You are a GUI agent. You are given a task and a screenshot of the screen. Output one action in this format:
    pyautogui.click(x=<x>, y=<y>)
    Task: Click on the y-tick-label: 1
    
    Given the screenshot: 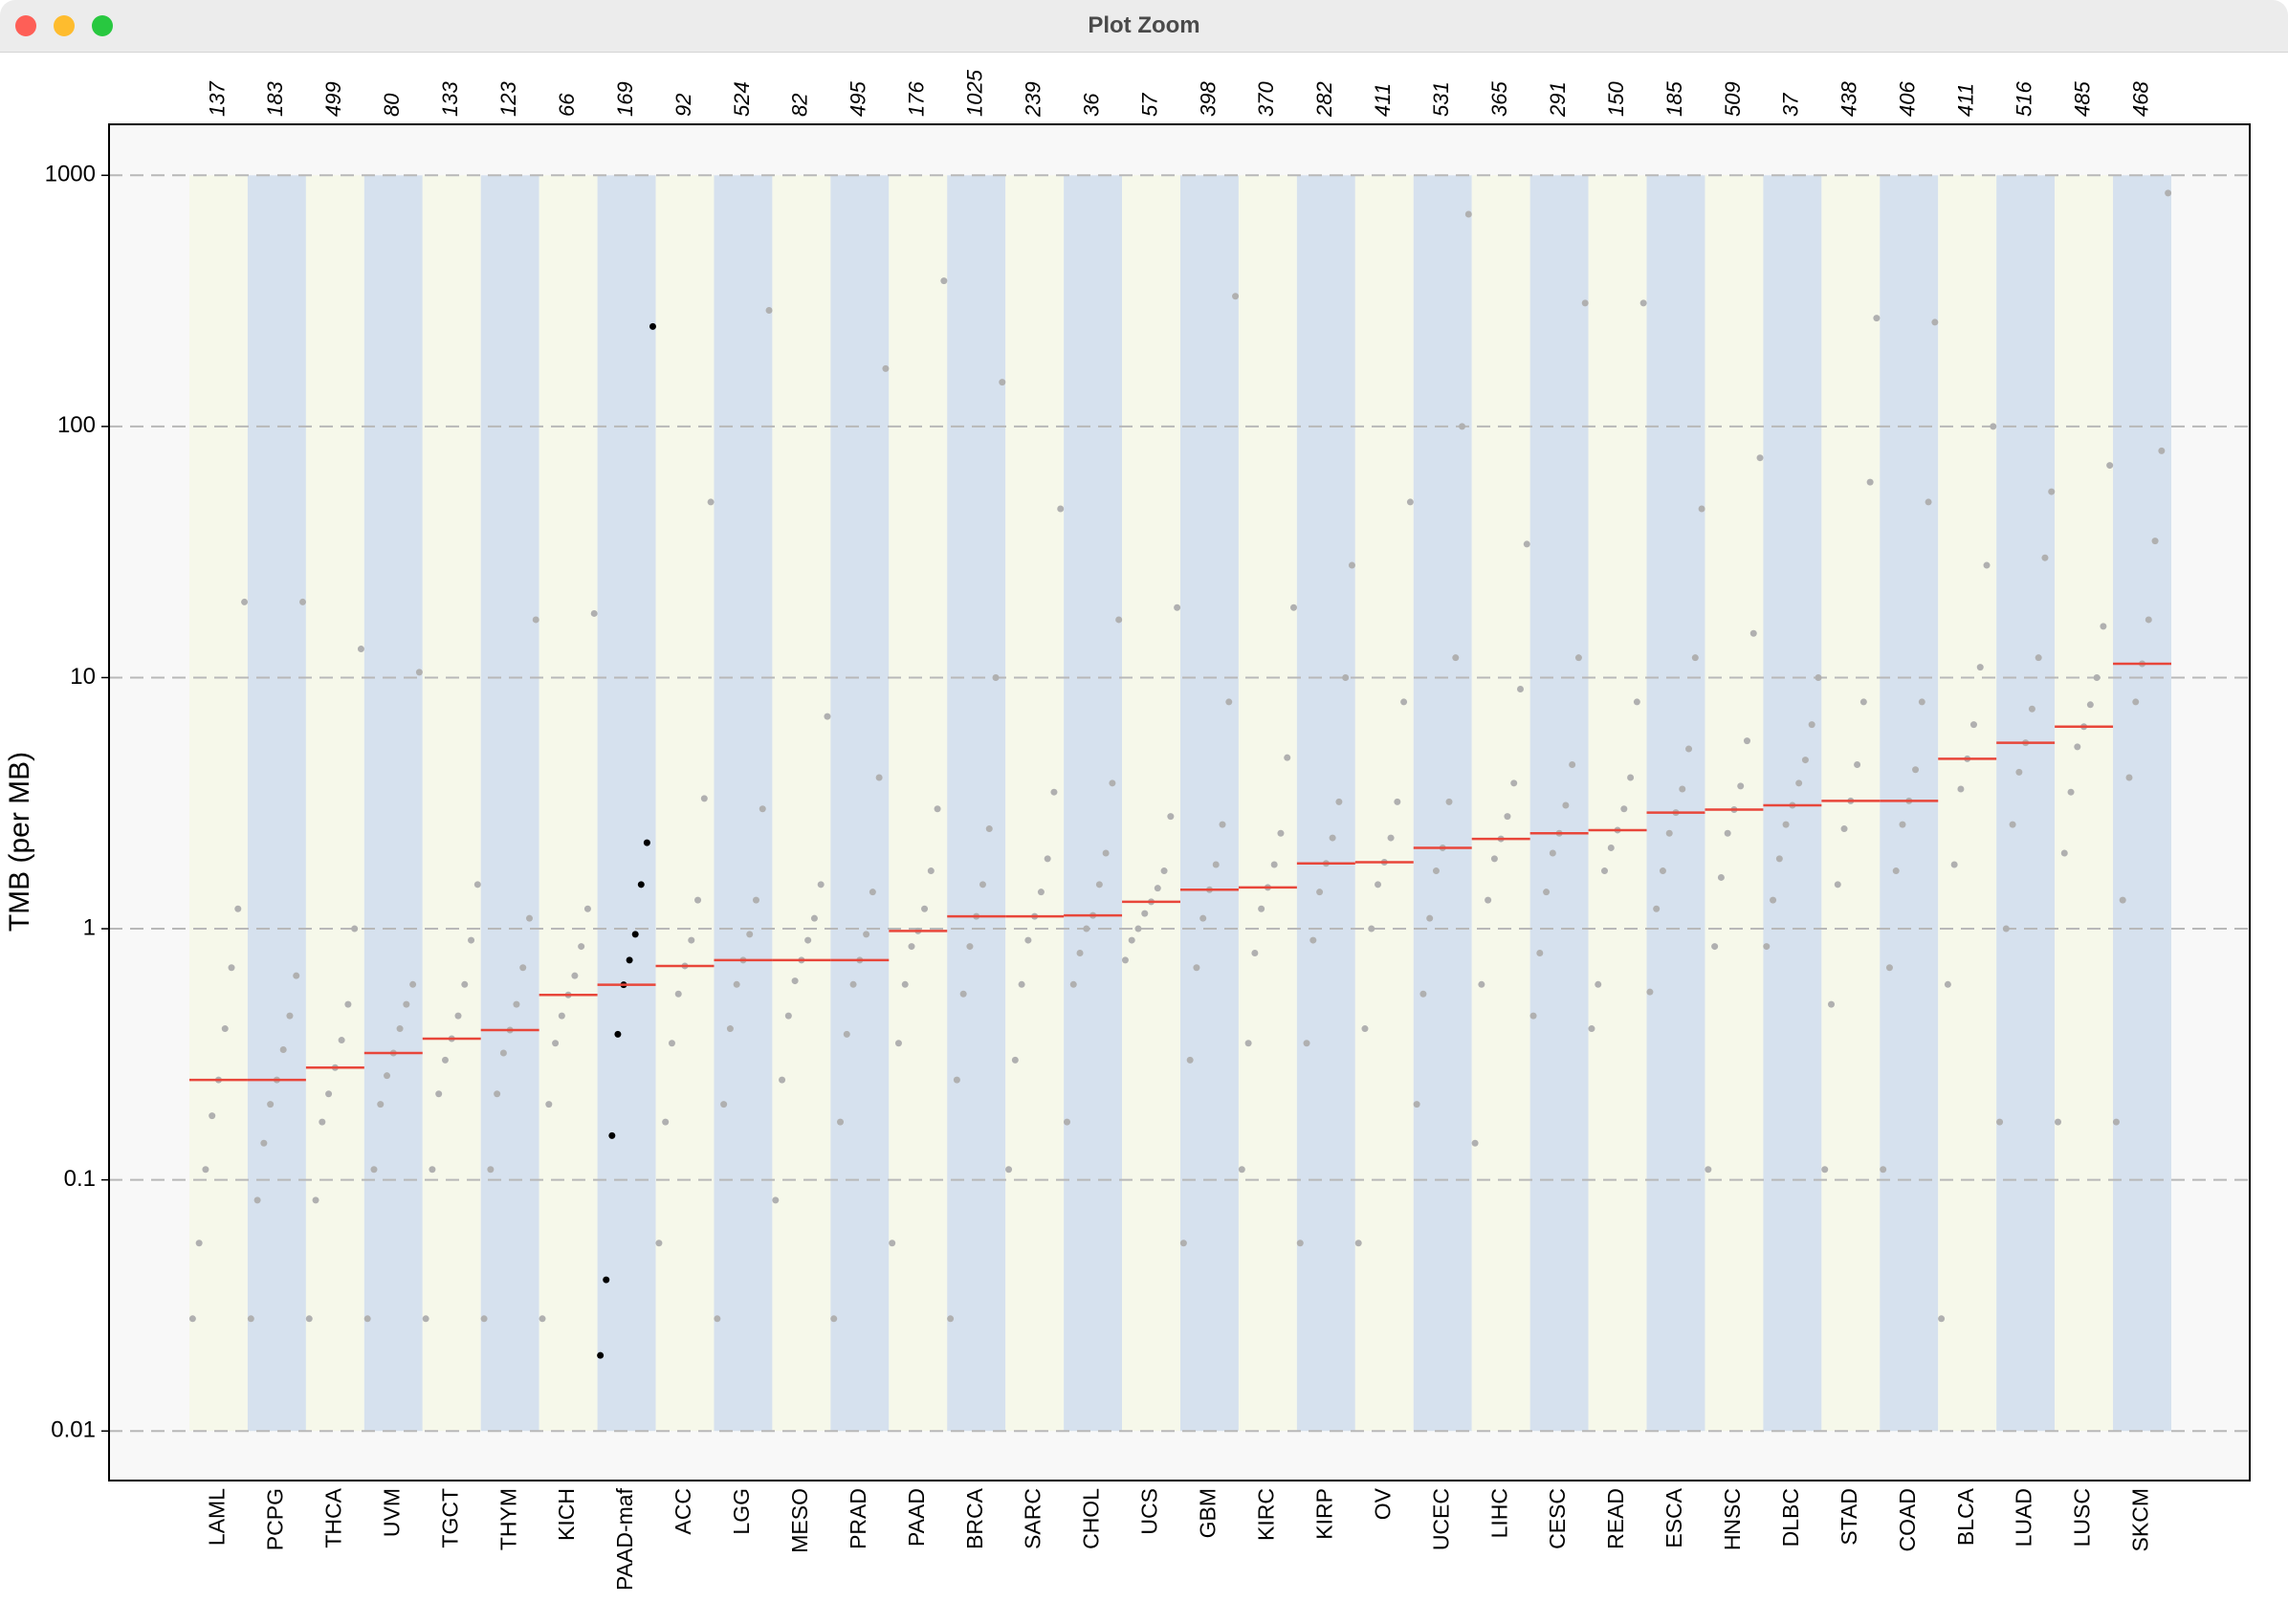 What is the action you would take?
    pyautogui.click(x=89, y=927)
    